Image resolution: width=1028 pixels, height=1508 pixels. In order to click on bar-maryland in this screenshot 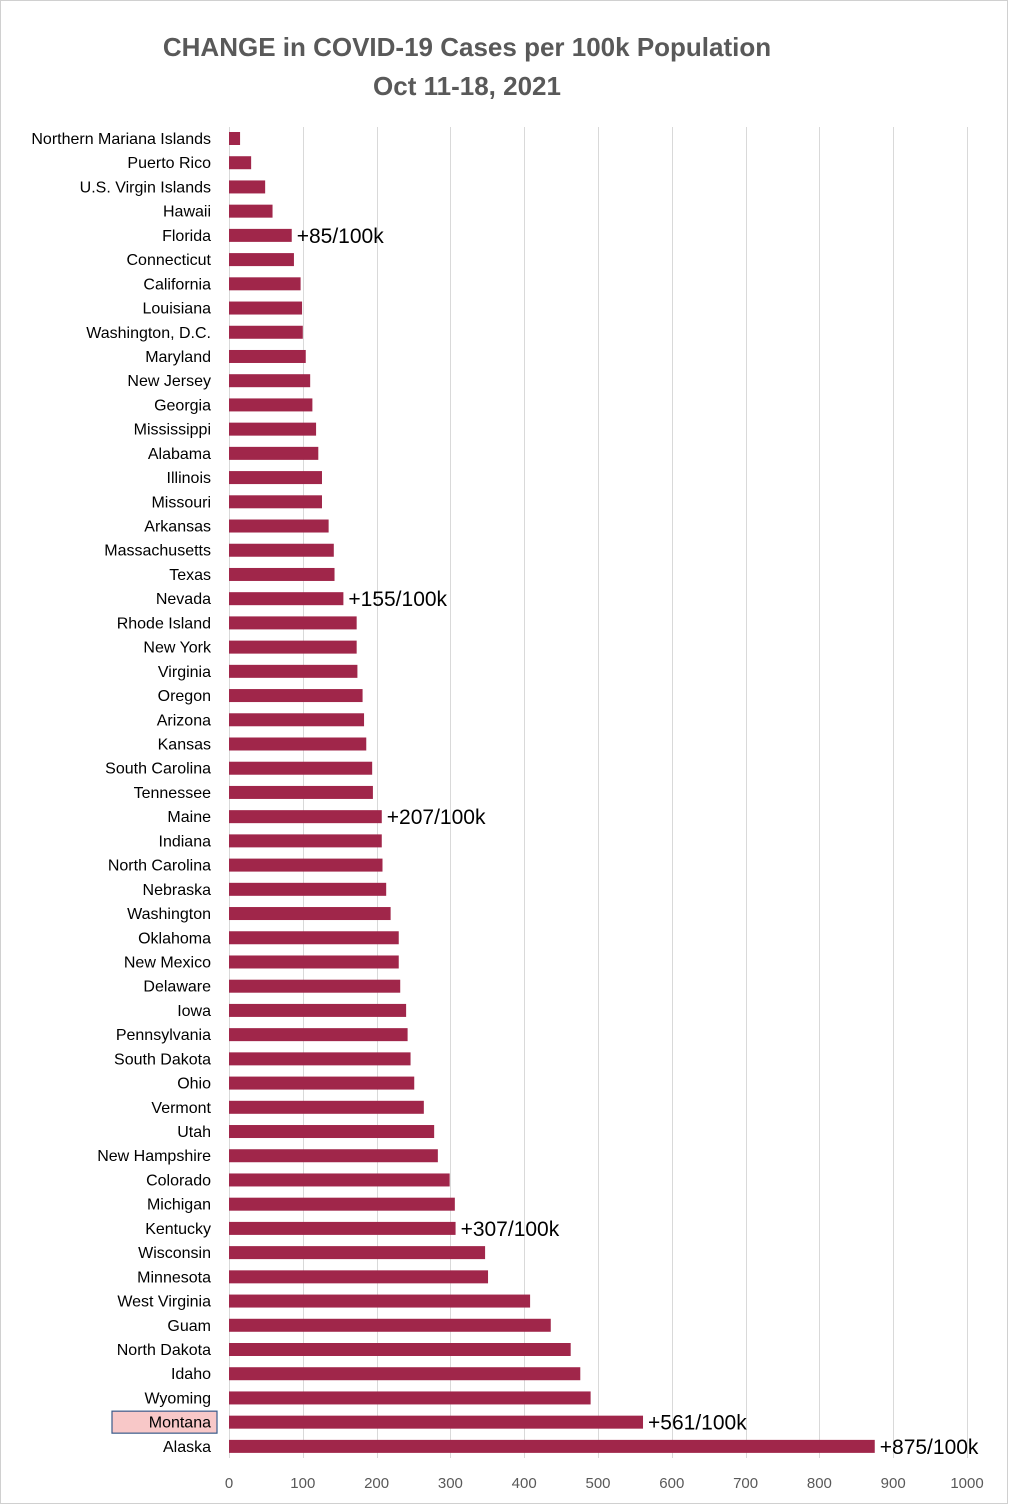, I will do `click(267, 356)`.